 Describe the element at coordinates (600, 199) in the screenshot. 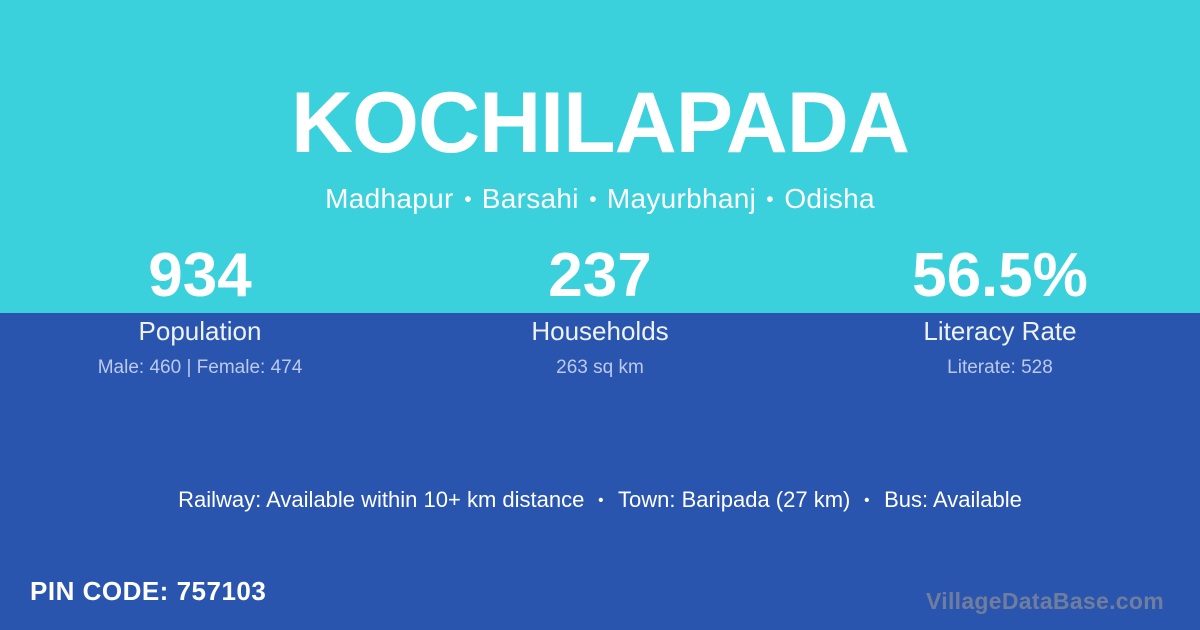

I see `location-breadcrumb: Madhapur • Barsahi • Mayurbhanj • Odisha` at that location.